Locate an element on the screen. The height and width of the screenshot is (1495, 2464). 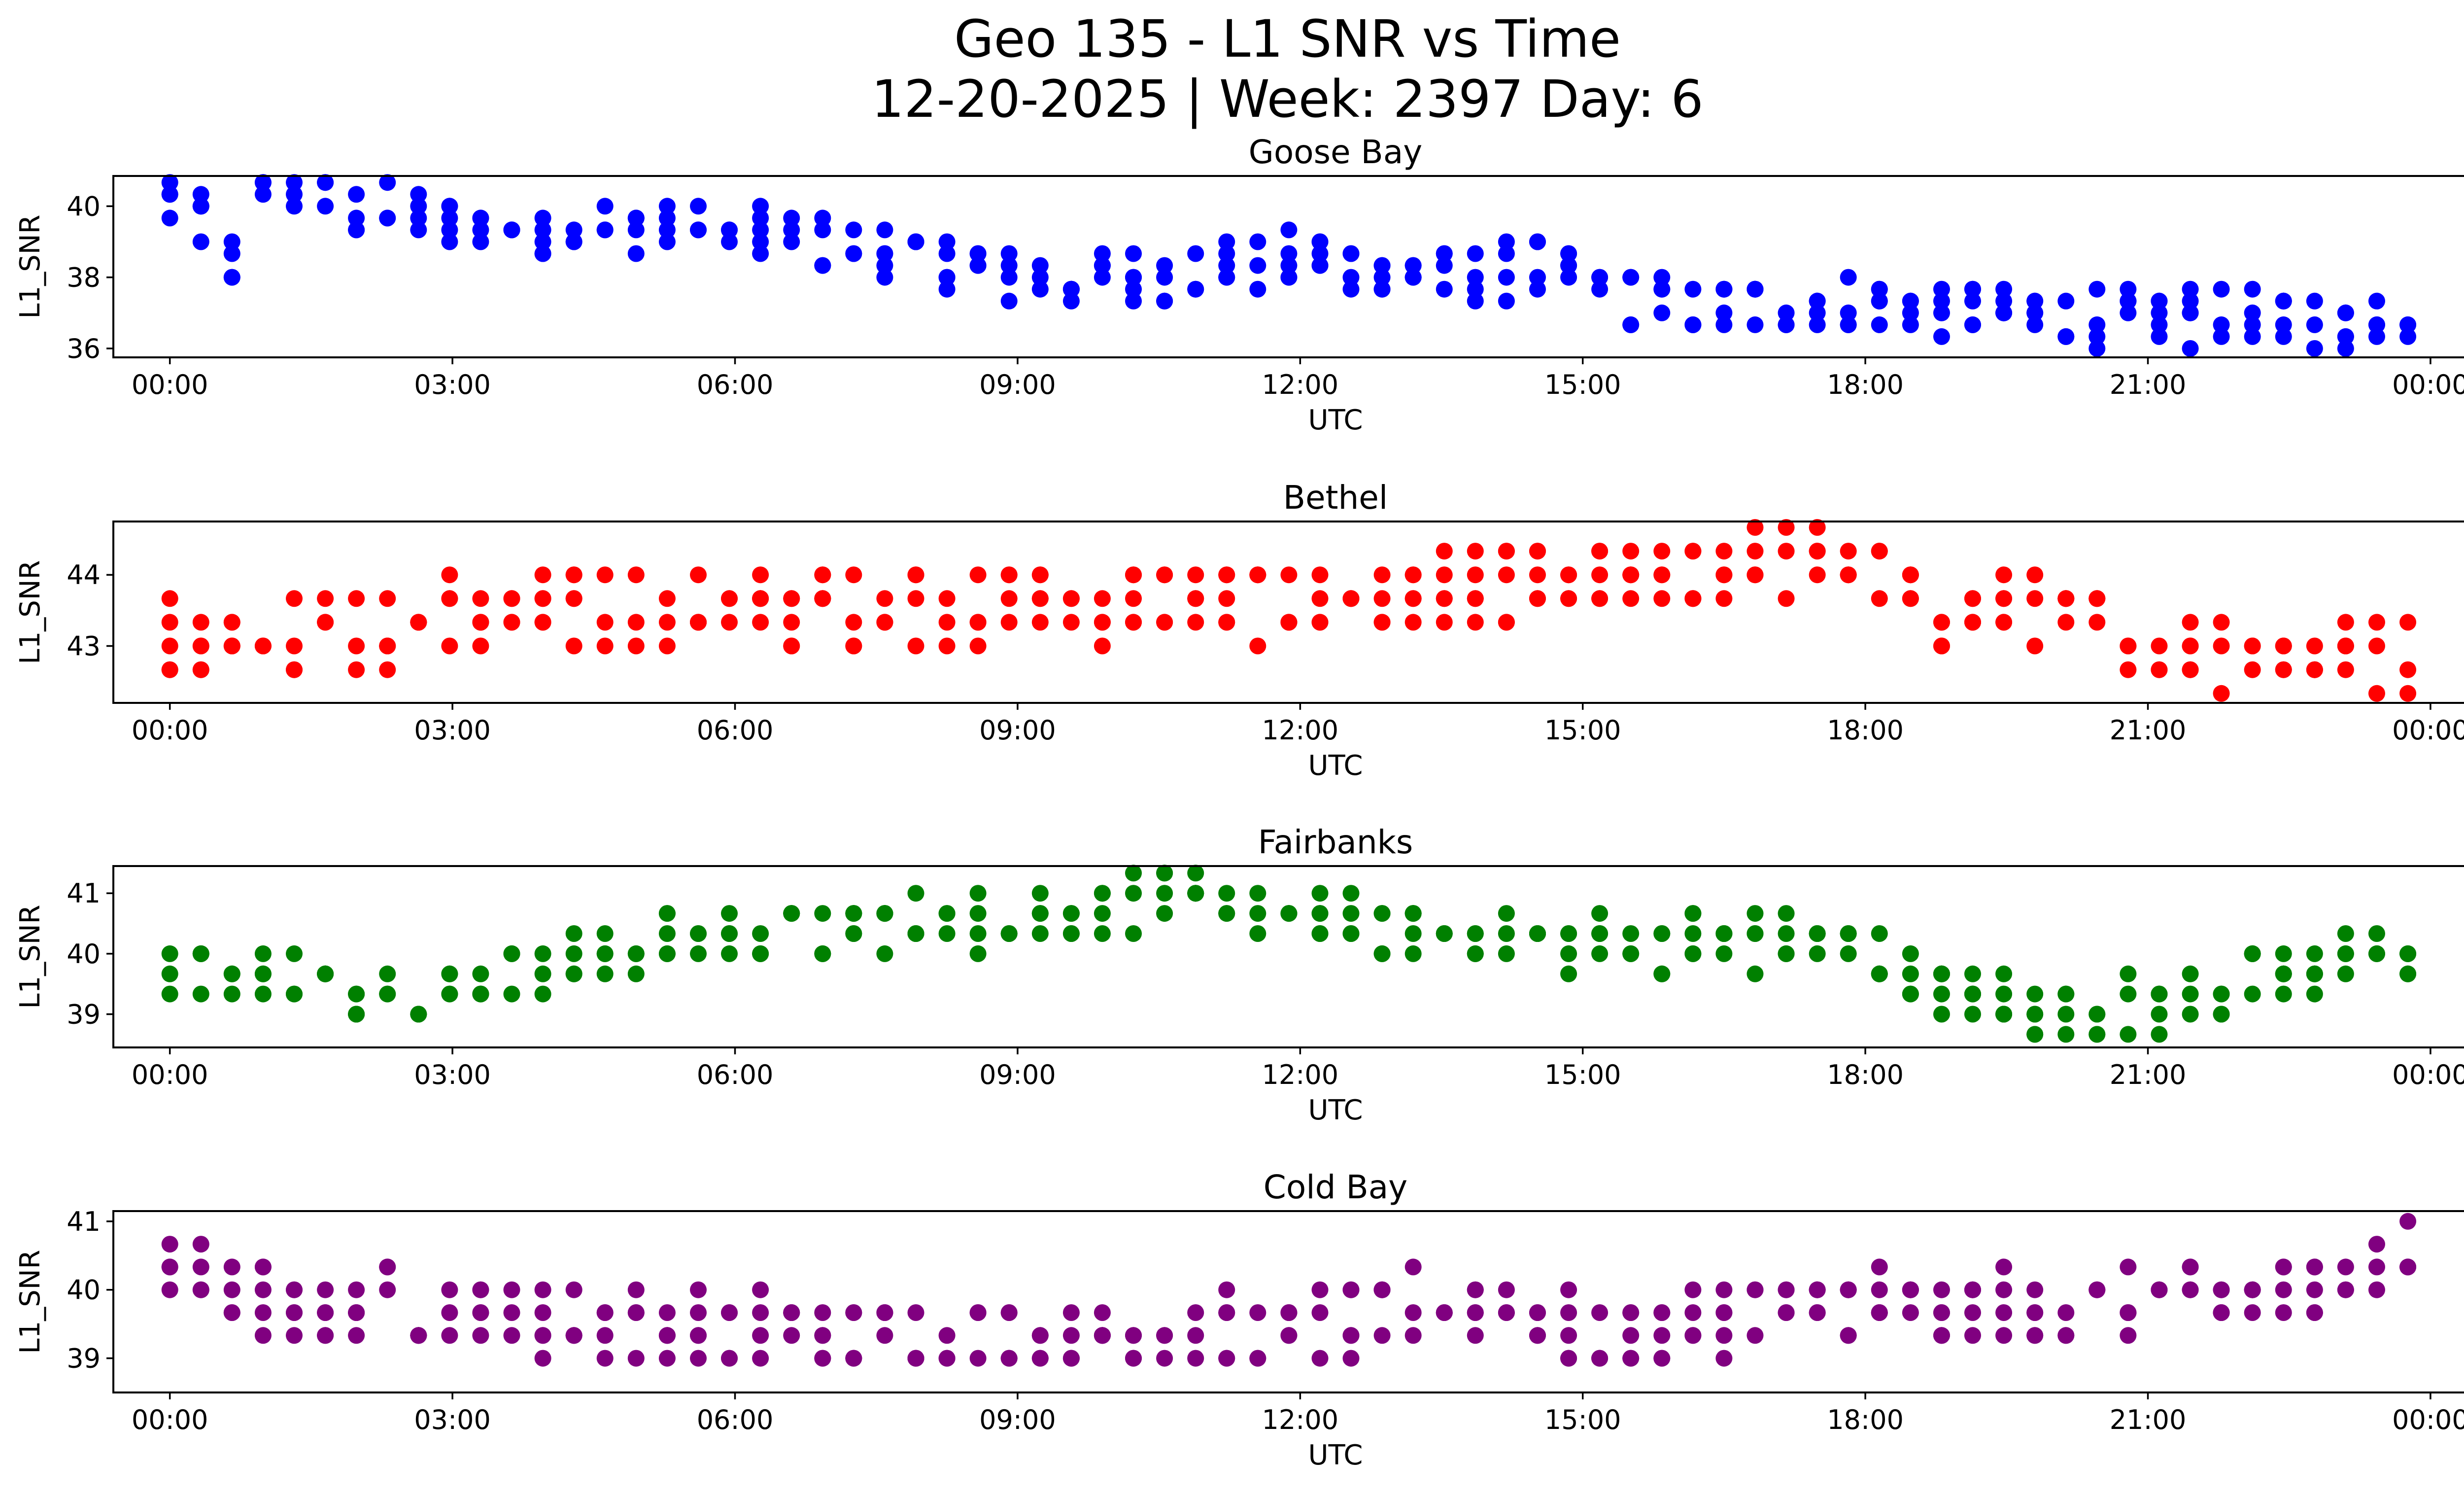
x-tick-label: 00:00 is located at coordinates (170, 1074).